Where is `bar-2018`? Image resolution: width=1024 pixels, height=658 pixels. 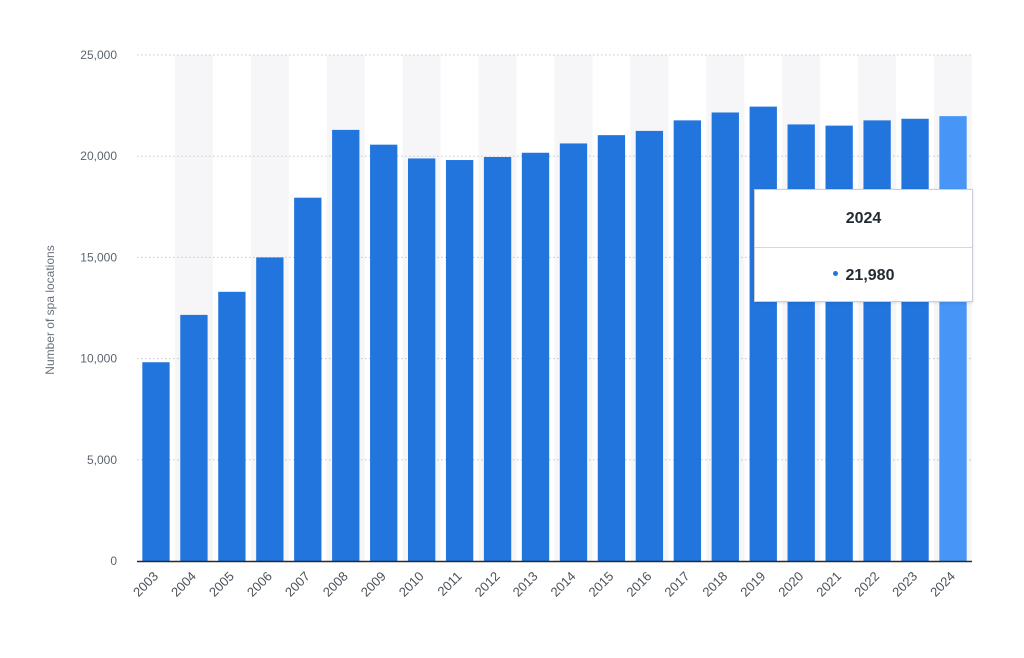
bar-2018 is located at coordinates (725, 336).